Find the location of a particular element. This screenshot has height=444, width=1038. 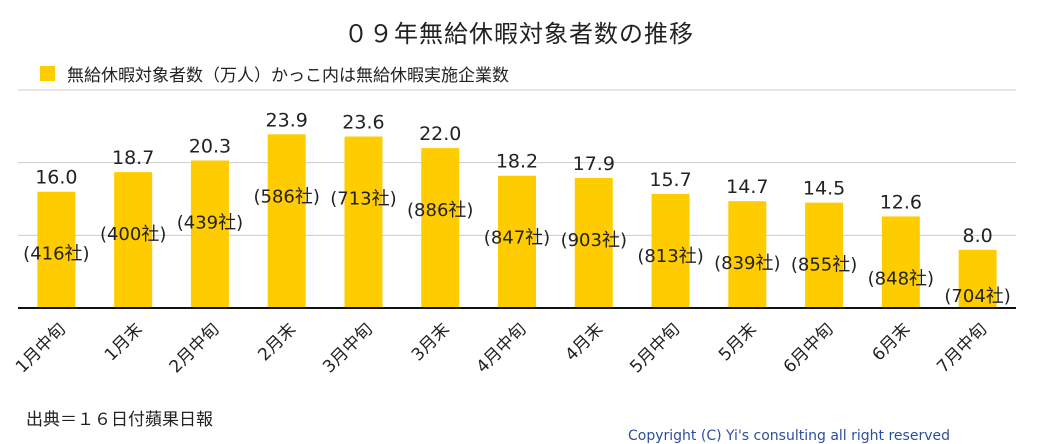

x-tick-label: 4月末 is located at coordinates (584, 342).